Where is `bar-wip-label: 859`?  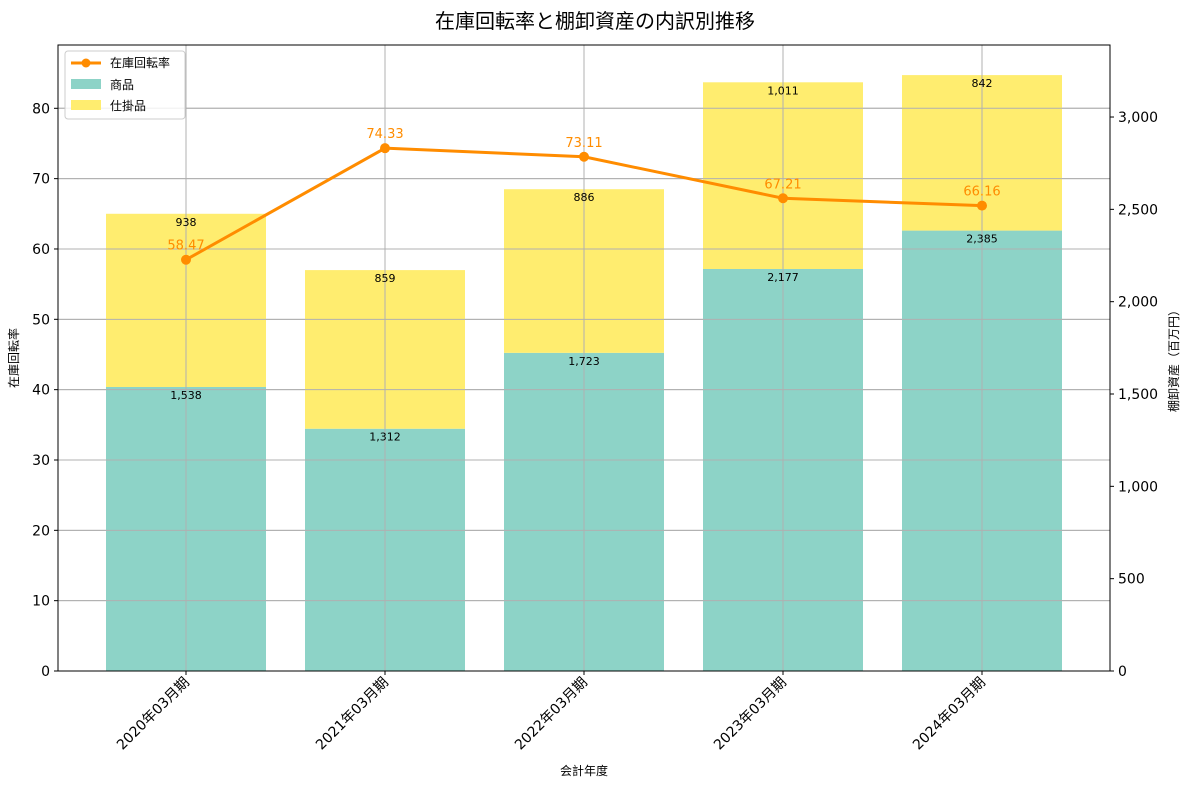 bar-wip-label: 859 is located at coordinates (385, 278).